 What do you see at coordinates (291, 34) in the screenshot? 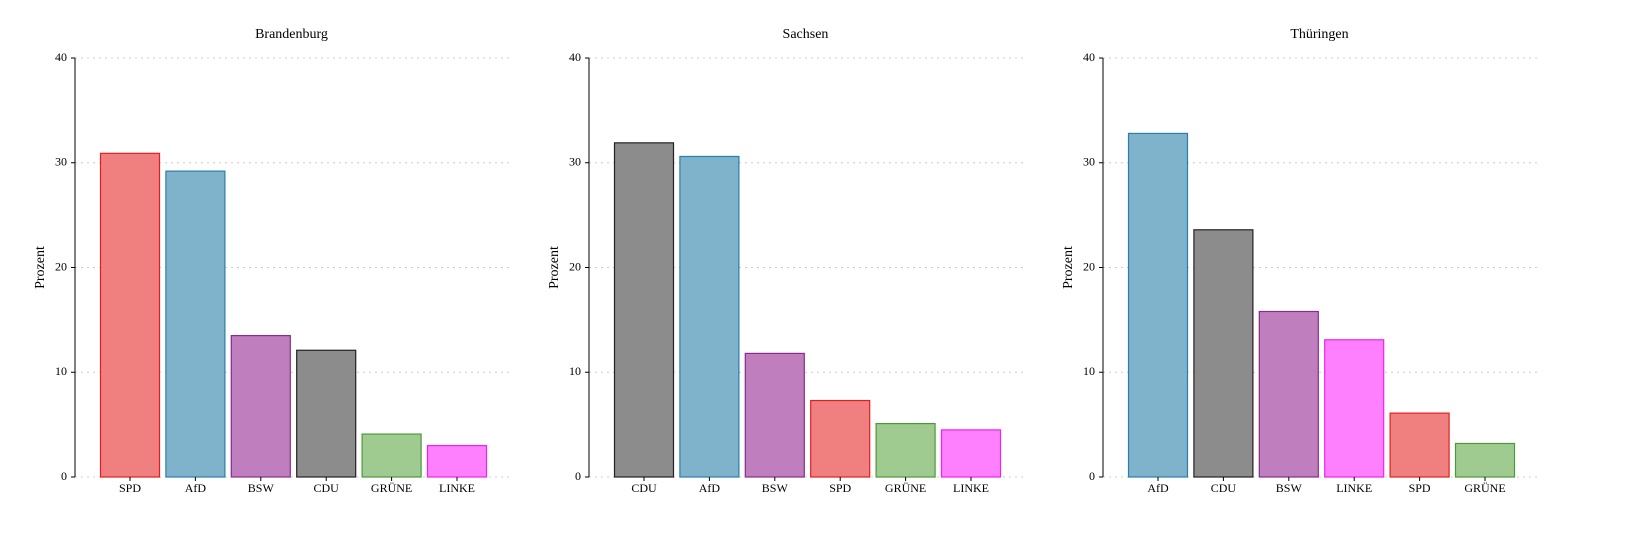
I see `chart-title: Brandenburg` at bounding box center [291, 34].